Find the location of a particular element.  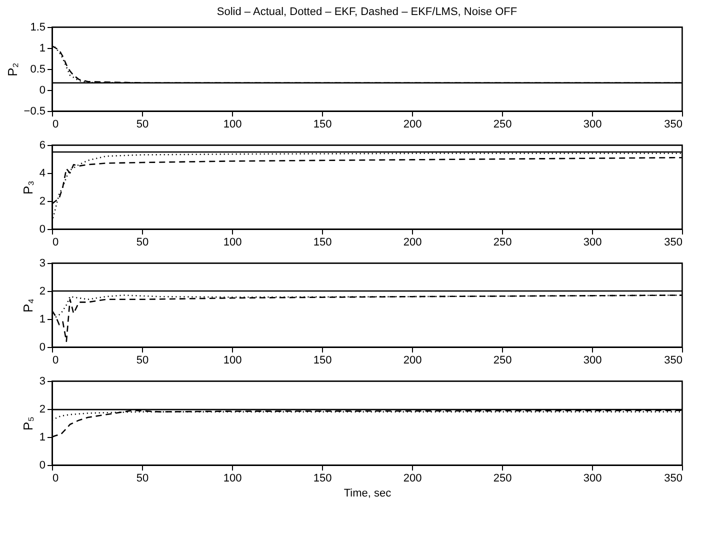

y-tick-label: 0.5 is located at coordinates (38, 70).